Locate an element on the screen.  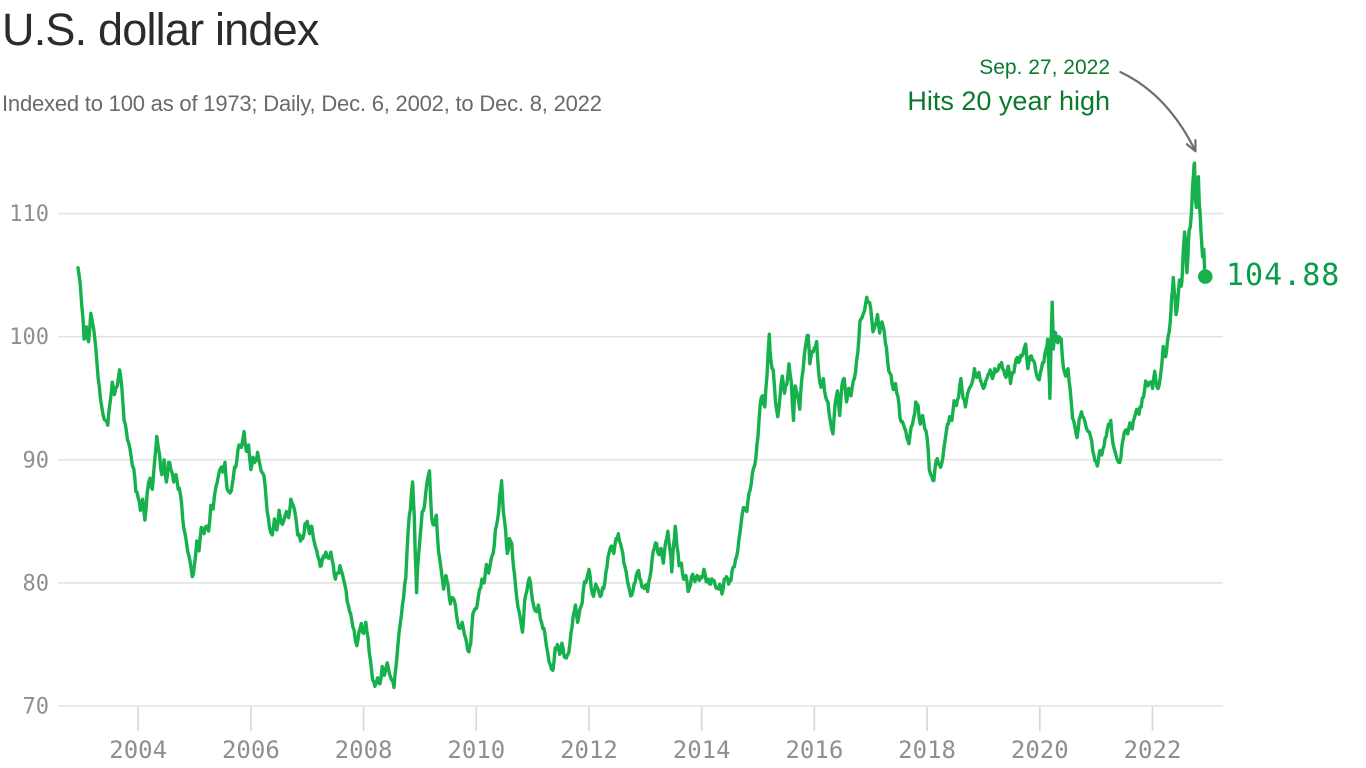
annotation-arrow is located at coordinates (1158, 112).